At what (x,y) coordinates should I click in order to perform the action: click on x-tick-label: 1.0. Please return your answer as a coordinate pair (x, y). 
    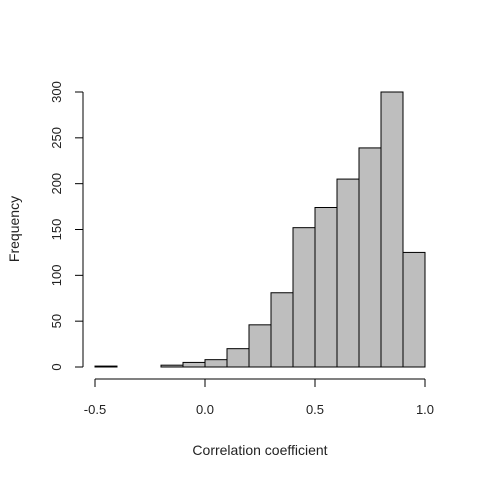
    Looking at the image, I should click on (425, 409).